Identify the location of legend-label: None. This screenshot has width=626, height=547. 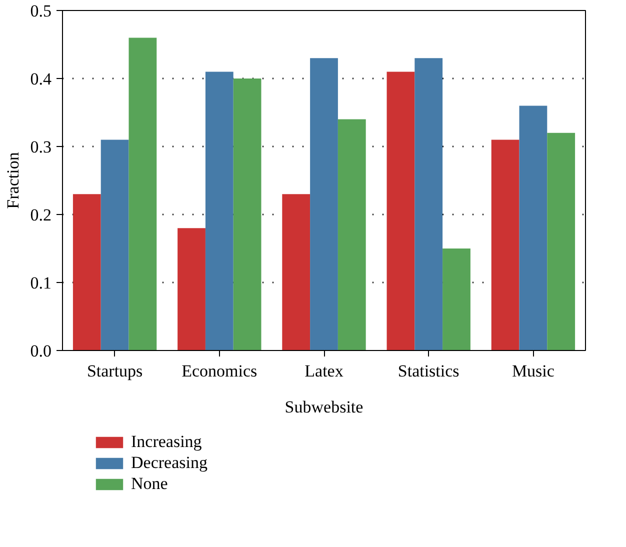
(149, 484).